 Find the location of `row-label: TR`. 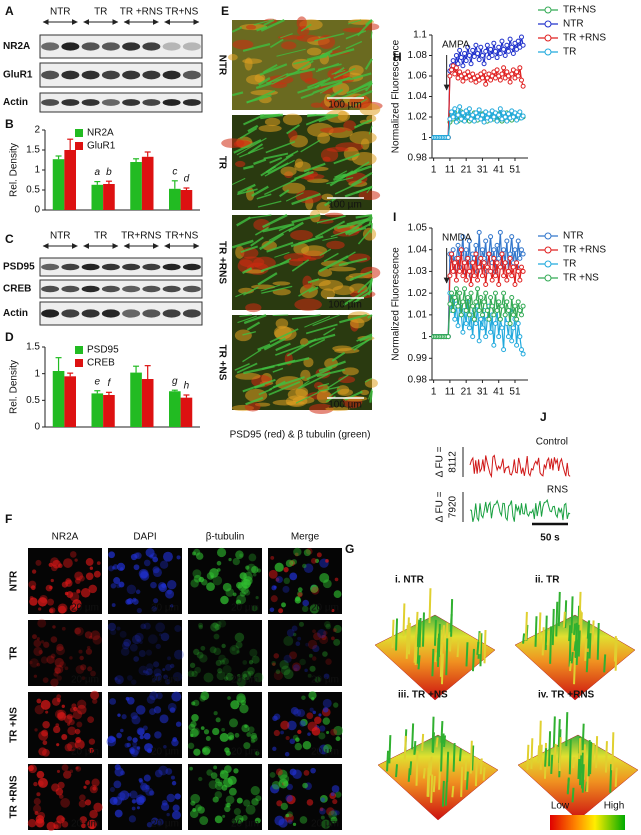

row-label: TR is located at coordinates (14, 653).